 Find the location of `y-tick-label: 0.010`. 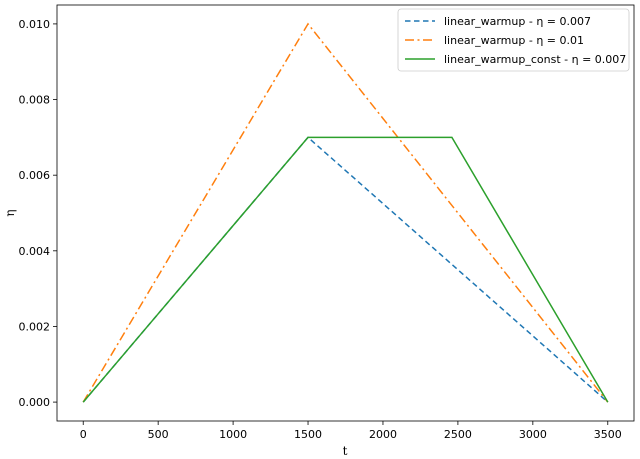

y-tick-label: 0.010 is located at coordinates (35, 24).